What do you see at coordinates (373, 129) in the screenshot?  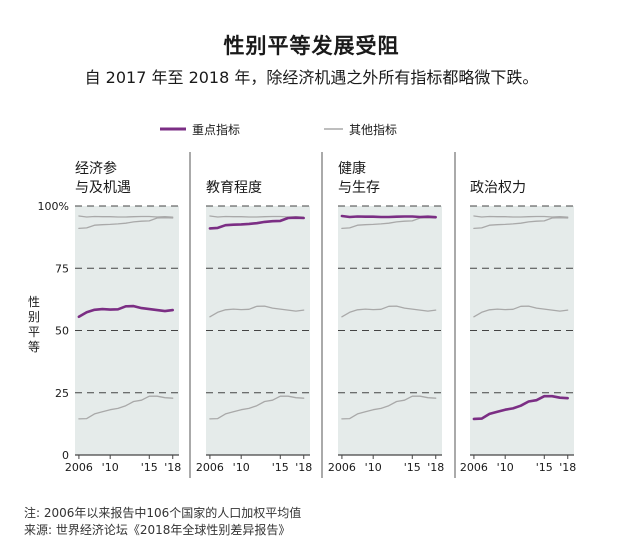 I see `legend-label-other: 其他指标` at bounding box center [373, 129].